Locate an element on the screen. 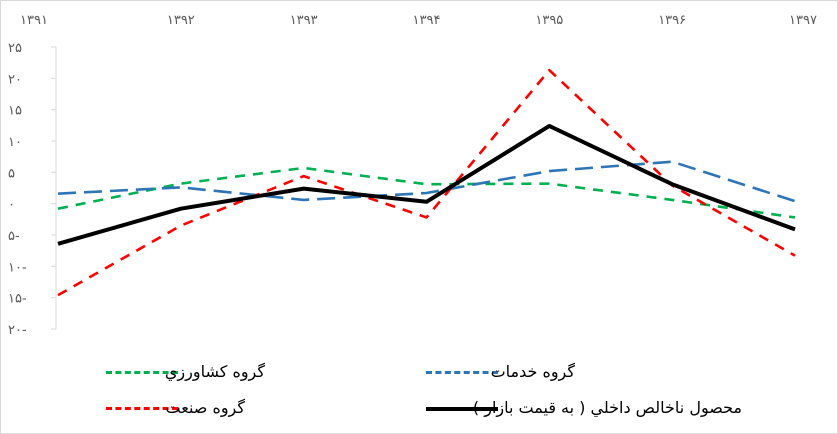 The image size is (838, 434). y-tick-label: ۵ is located at coordinates (11, 173).